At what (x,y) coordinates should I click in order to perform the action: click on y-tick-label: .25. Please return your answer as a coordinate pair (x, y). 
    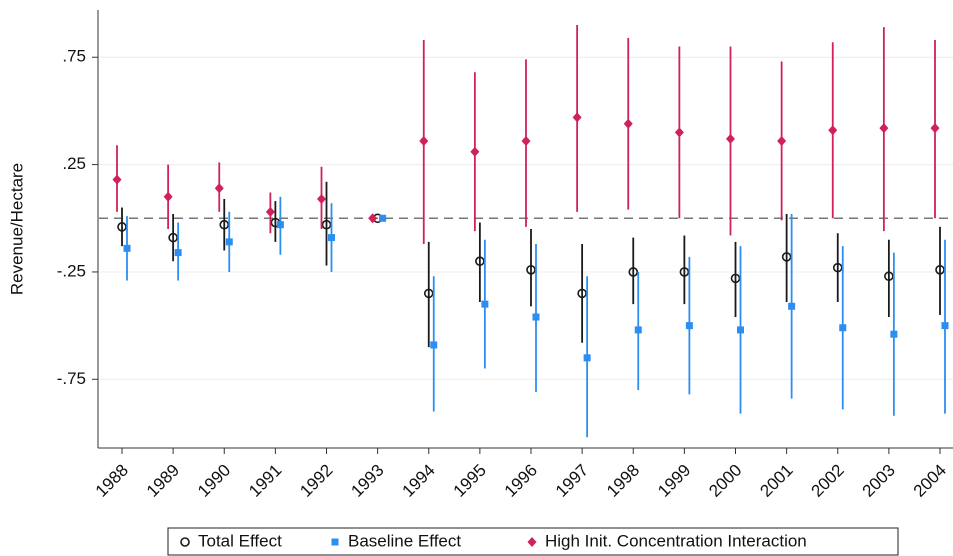
    Looking at the image, I should click on (74, 163).